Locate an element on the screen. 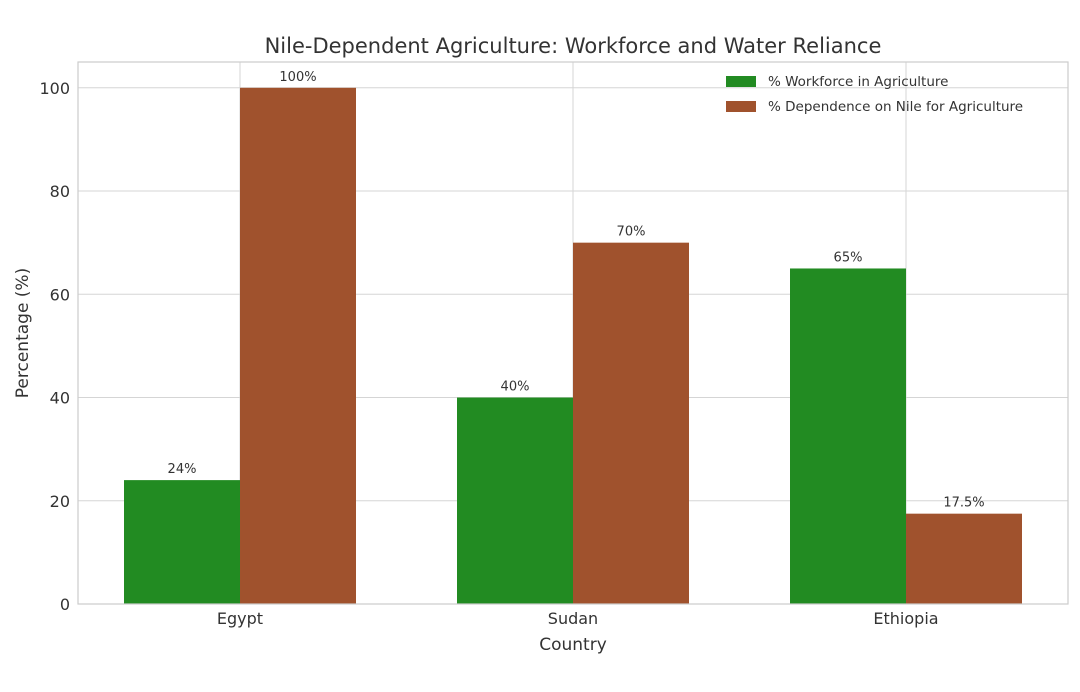  x-tick-label: Sudan is located at coordinates (573, 618).